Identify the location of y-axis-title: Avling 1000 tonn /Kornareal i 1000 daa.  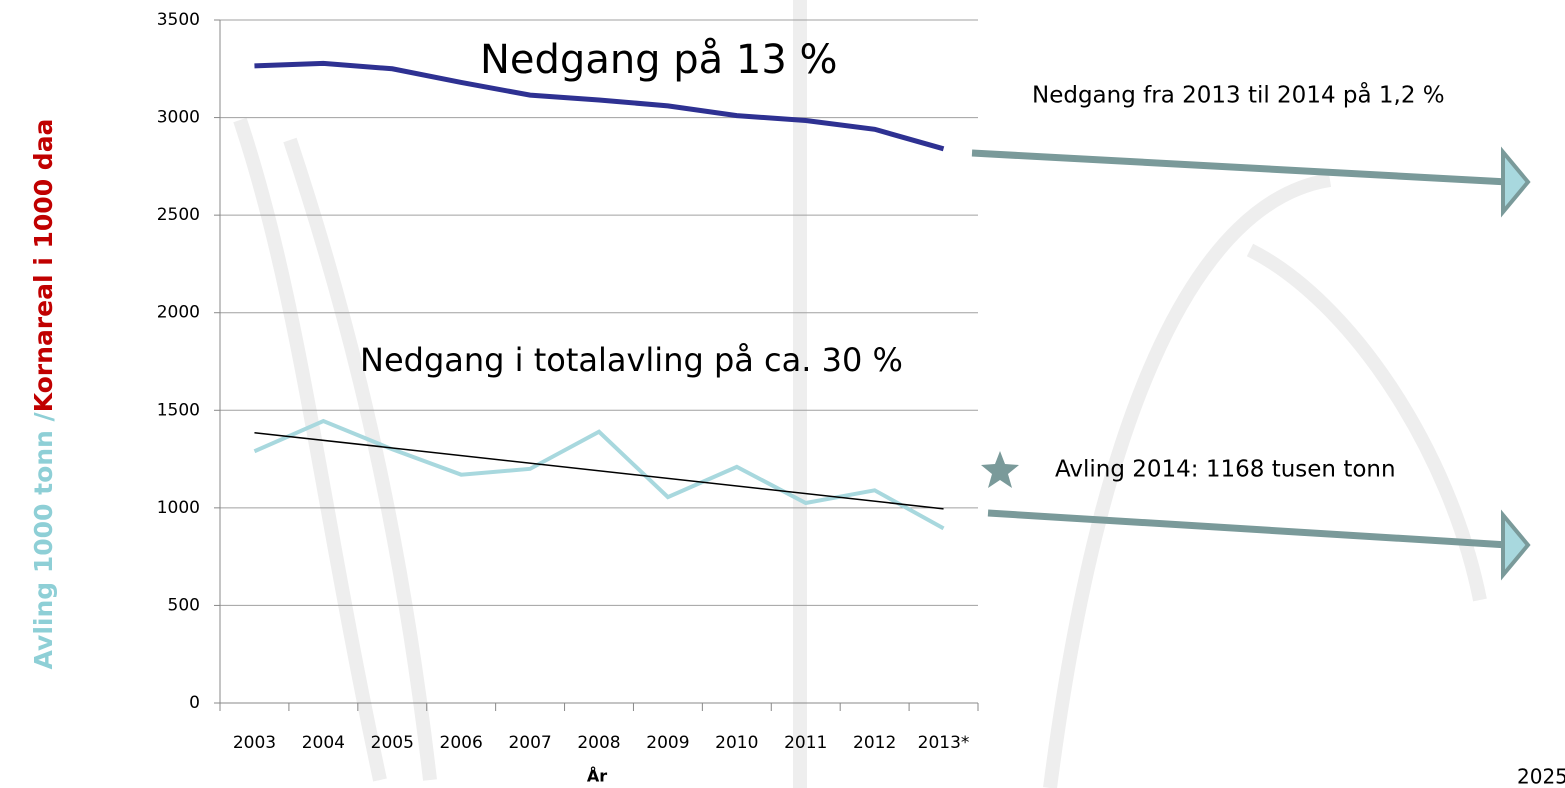
(43, 394).